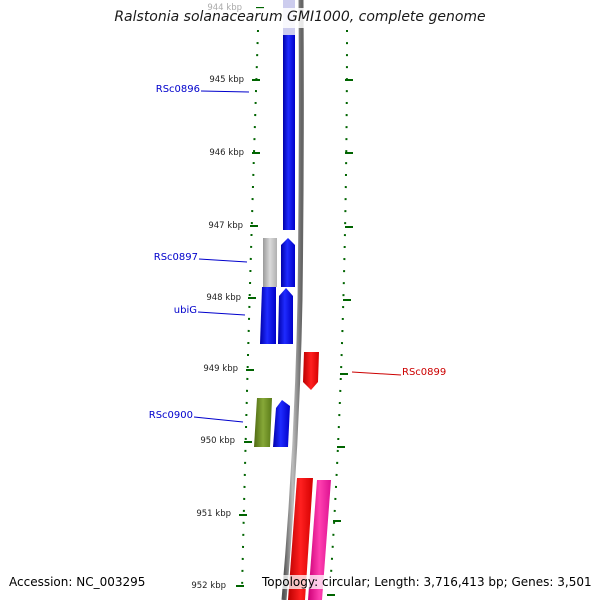 This screenshot has width=600, height=600. Describe the element at coordinates (220, 369) in the screenshot. I see `tick-label-949: 949 kbp` at that location.